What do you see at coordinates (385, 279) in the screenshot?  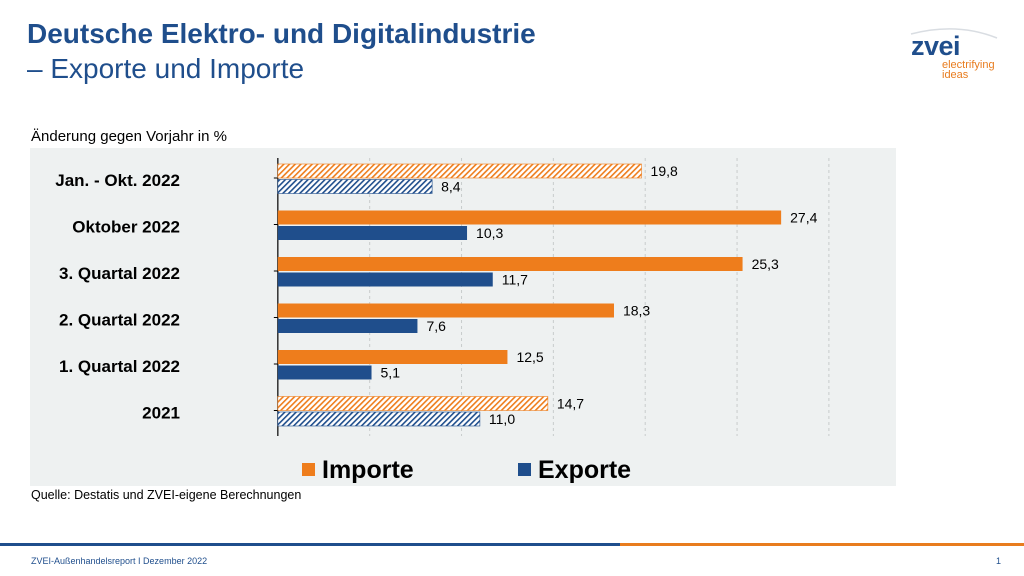 I see `bar-exporte-3-quartal-2022` at bounding box center [385, 279].